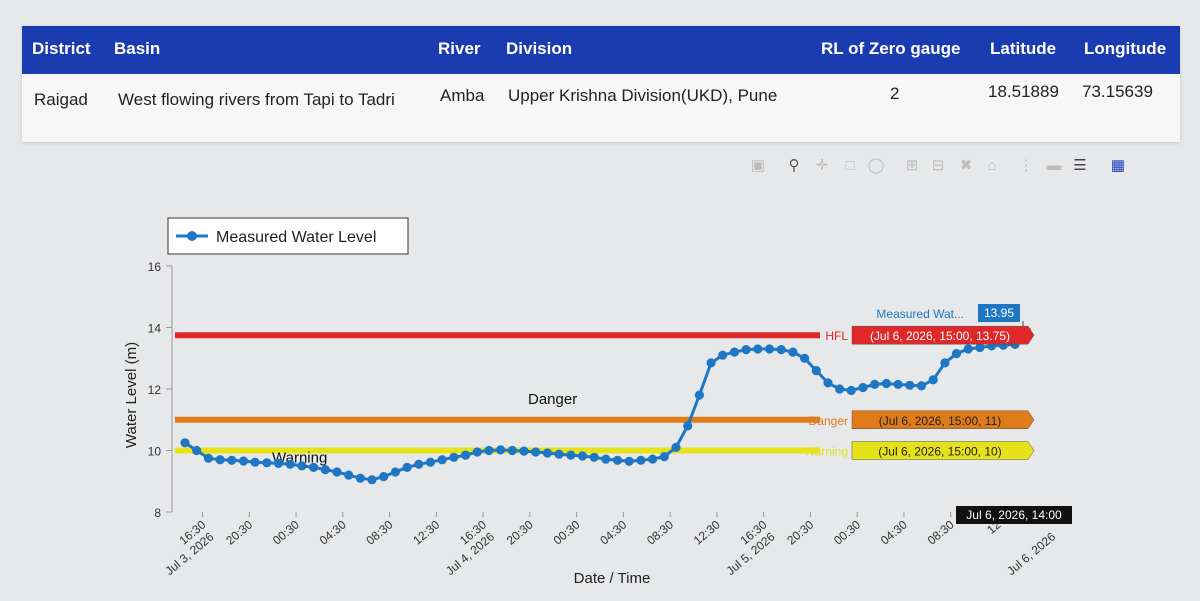 The height and width of the screenshot is (601, 1200). What do you see at coordinates (552, 399) in the screenshot?
I see `danger-label: Danger` at bounding box center [552, 399].